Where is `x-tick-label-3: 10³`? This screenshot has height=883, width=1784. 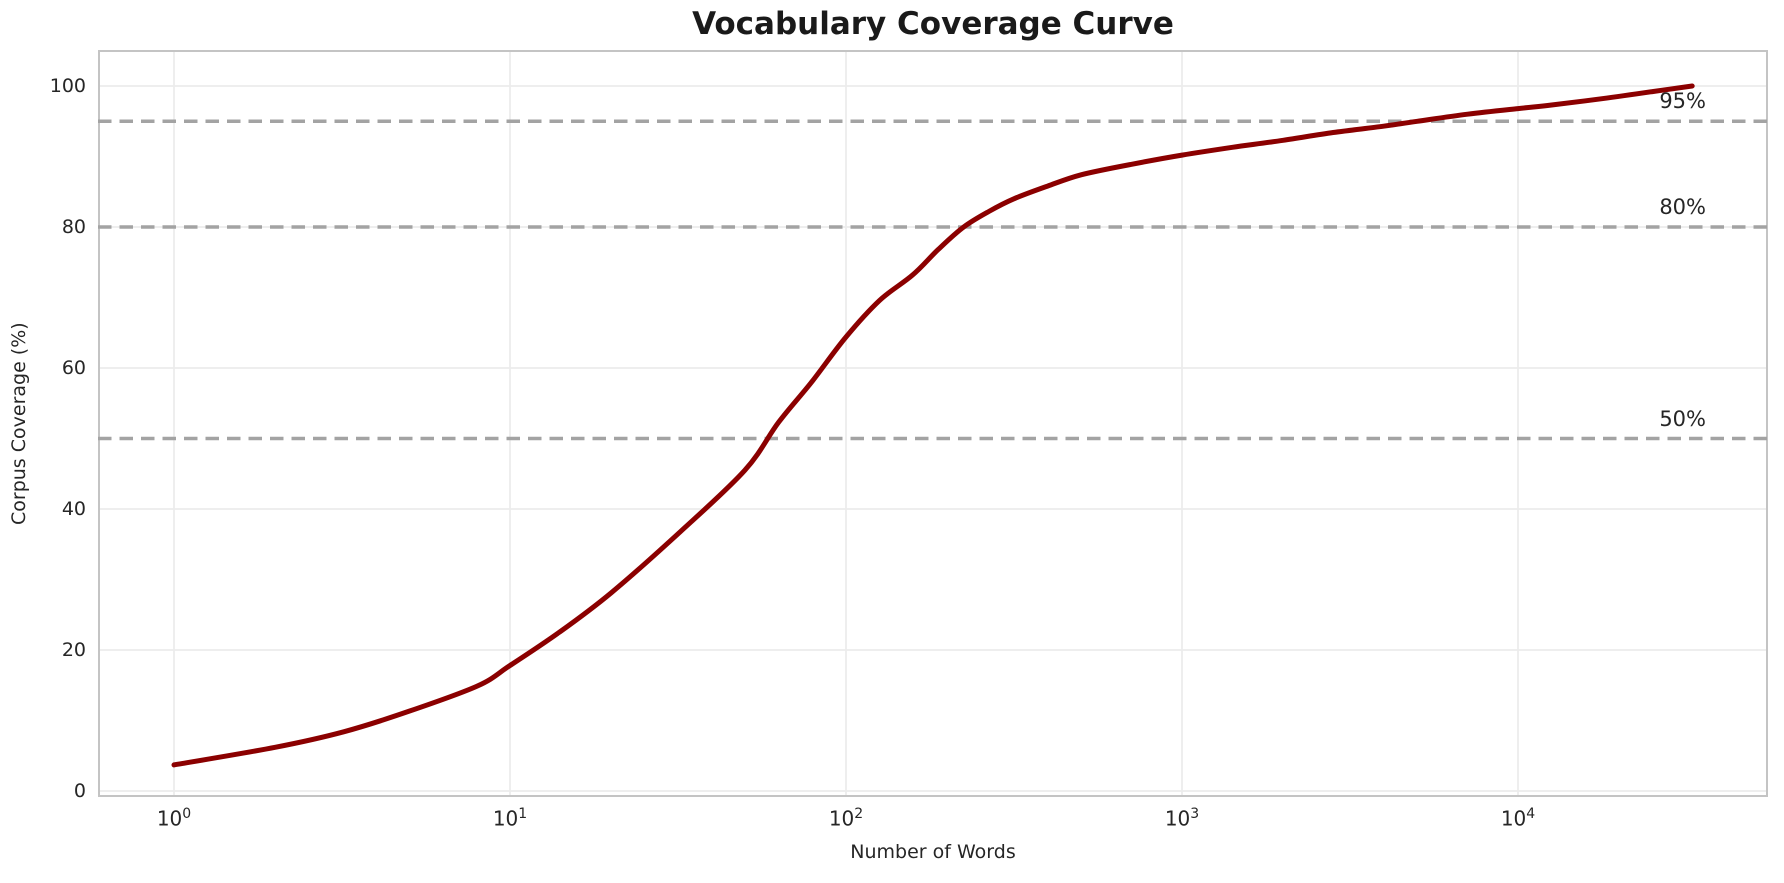
x-tick-label-3: 10³ is located at coordinates (1182, 818).